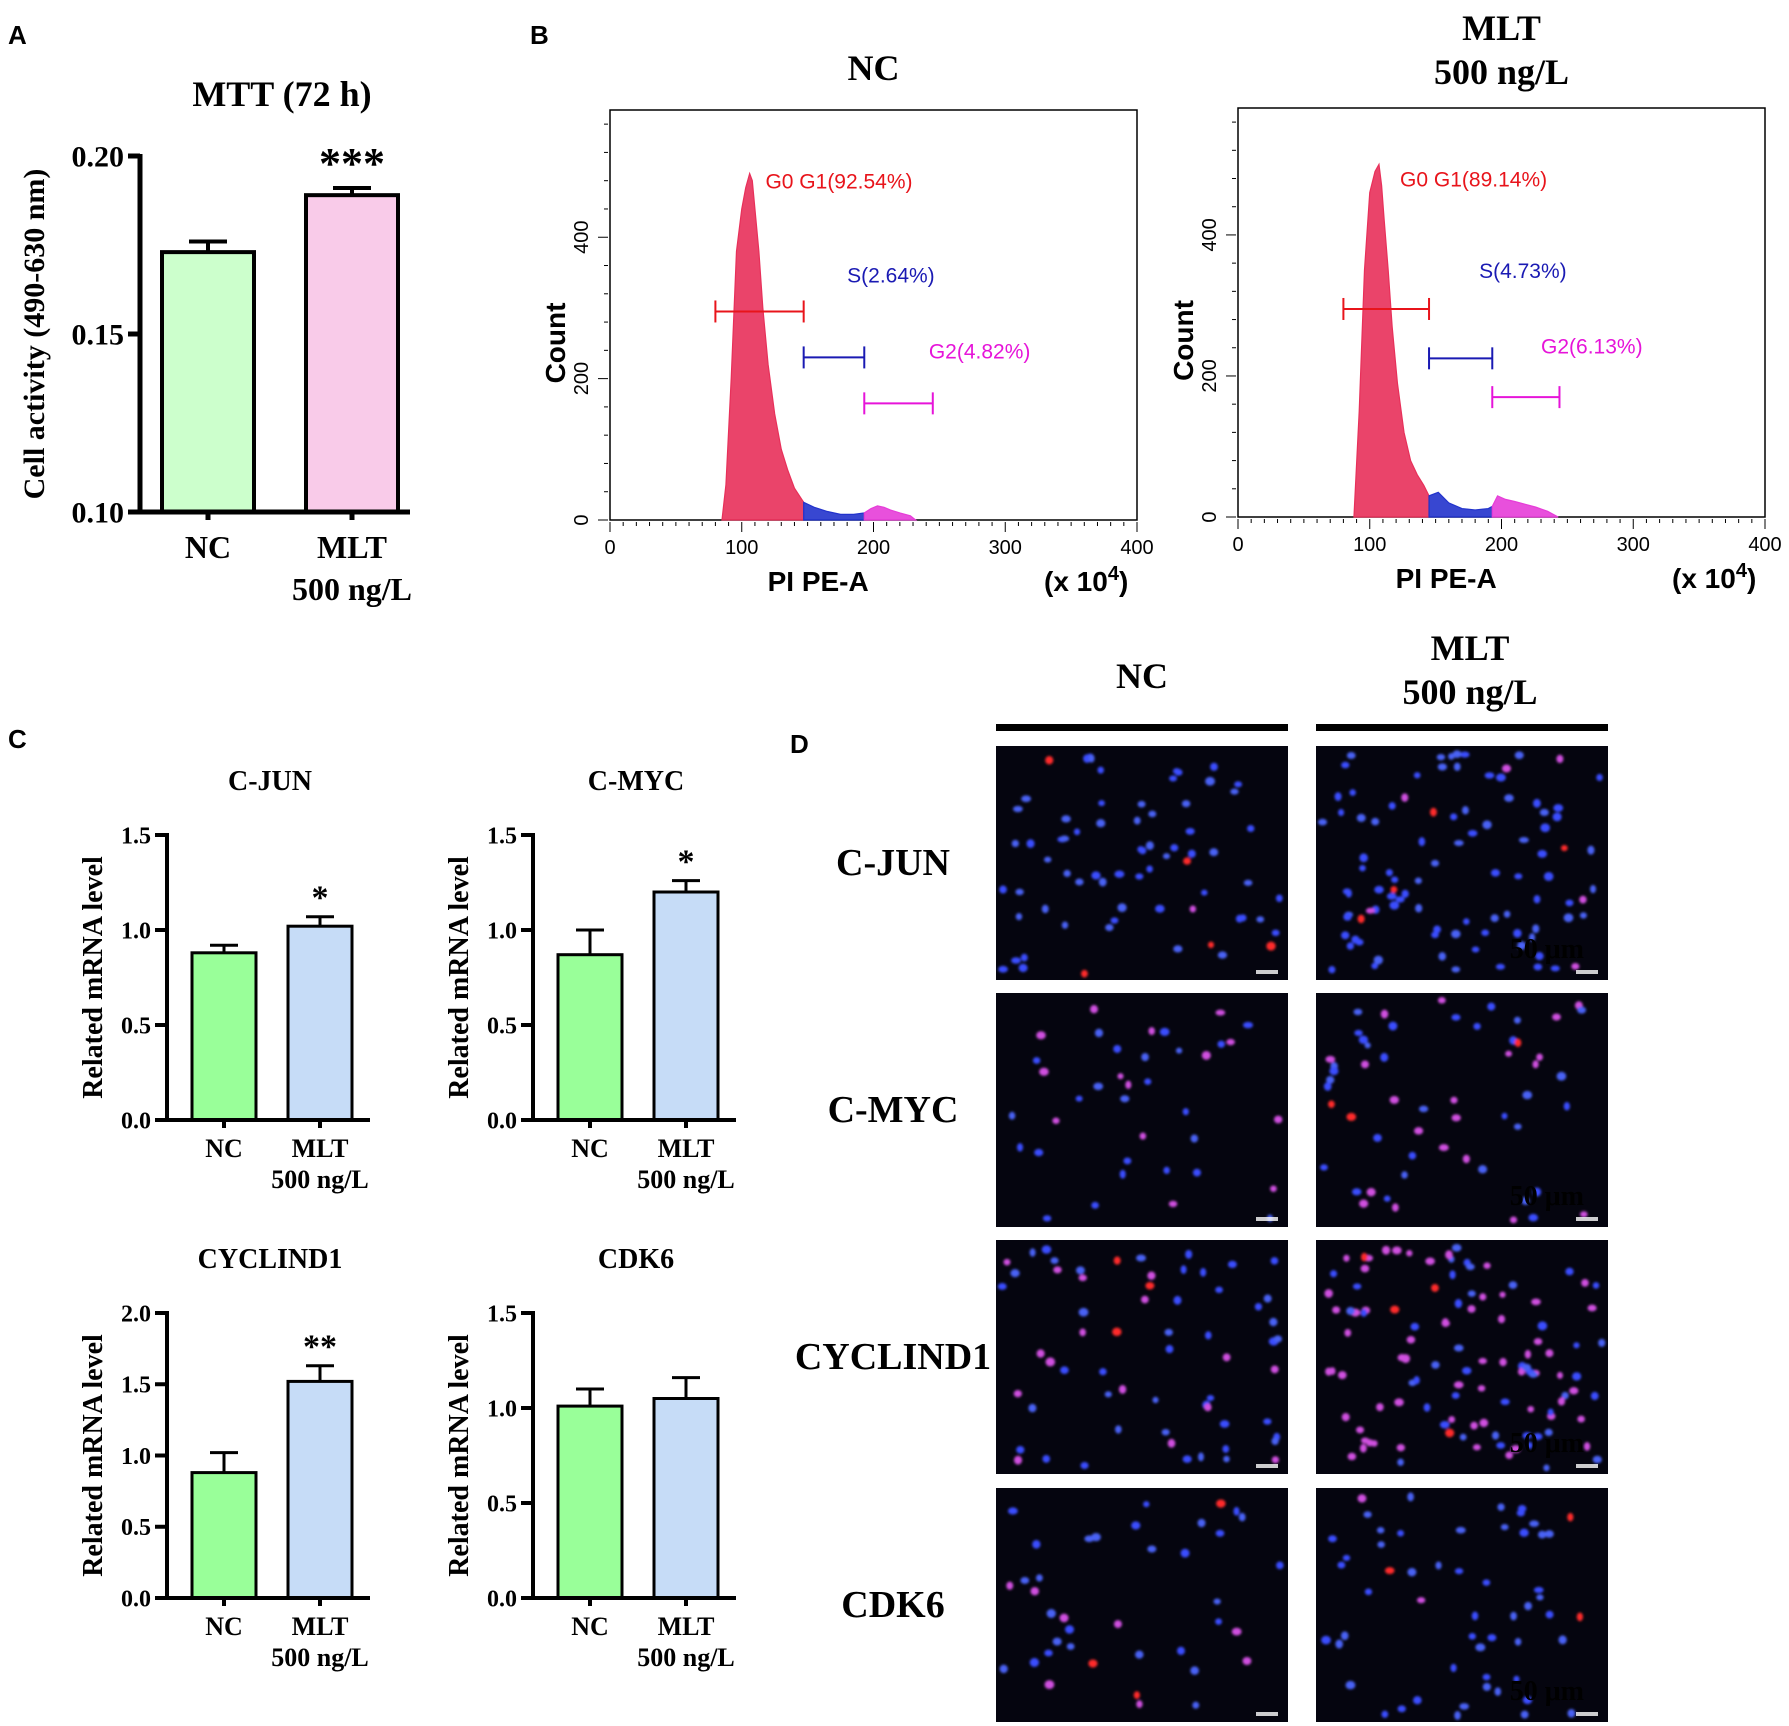 This screenshot has width=1789, height=1726. Describe the element at coordinates (1501, 72) in the screenshot. I see `chart-title: 500 ng/L` at that location.